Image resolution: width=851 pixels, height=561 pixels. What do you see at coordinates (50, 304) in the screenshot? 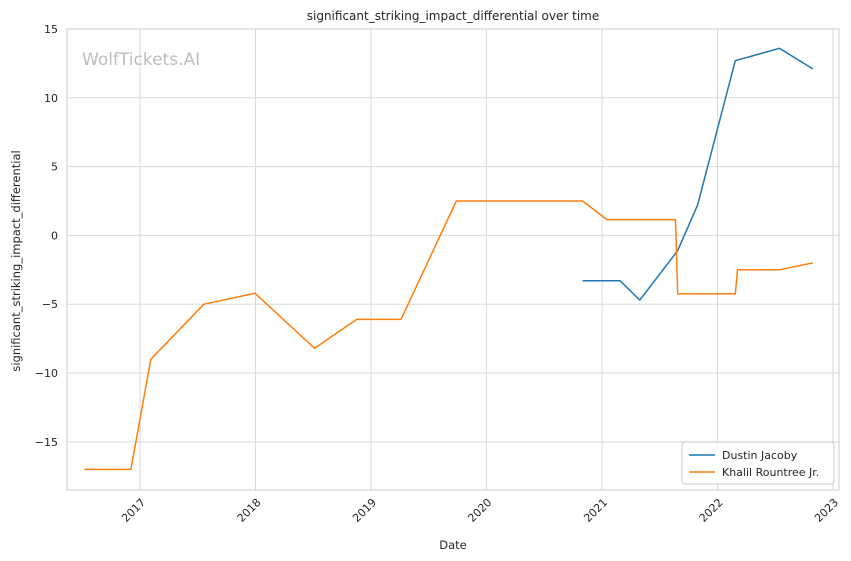
I see `y-tick-label: −5` at bounding box center [50, 304].